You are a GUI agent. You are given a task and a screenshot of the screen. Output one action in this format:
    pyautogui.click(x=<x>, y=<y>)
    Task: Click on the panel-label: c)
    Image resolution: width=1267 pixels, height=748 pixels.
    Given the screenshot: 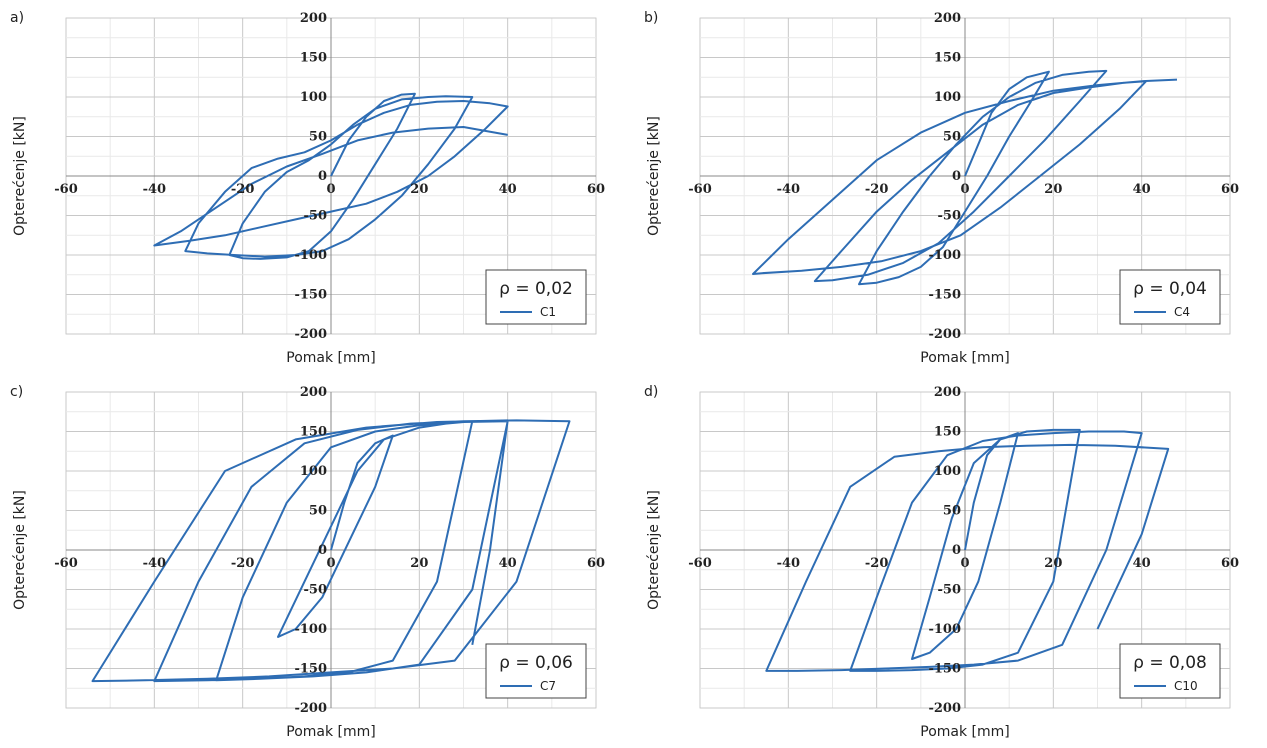 What is the action you would take?
    pyautogui.click(x=16, y=392)
    